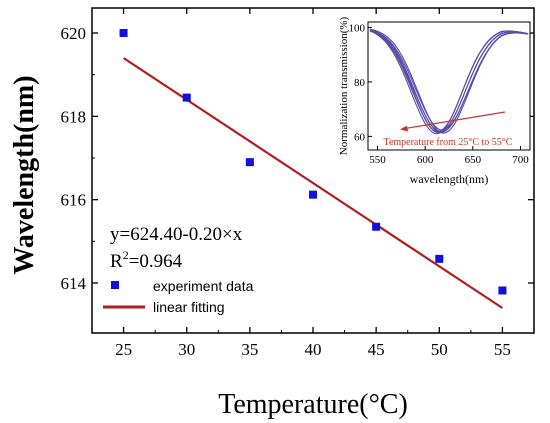 Image resolution: width=550 pixels, height=423 pixels. Describe the element at coordinates (178, 296) in the screenshot. I see `legend: experiment data linear fitting` at that location.